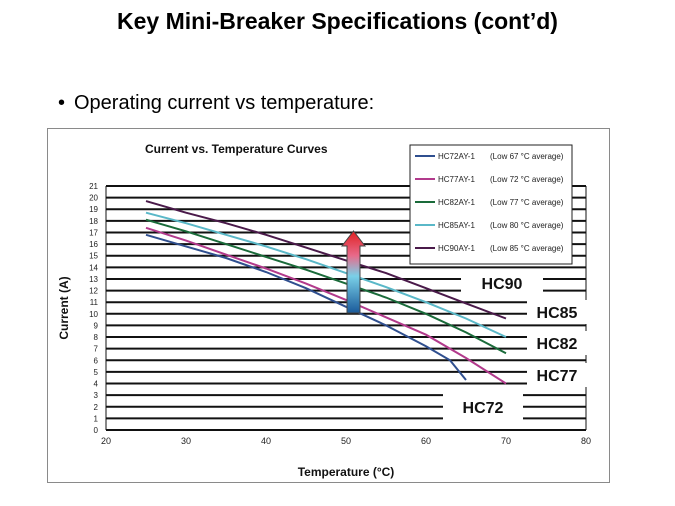 The height and width of the screenshot is (506, 675). Describe the element at coordinates (186, 441) in the screenshot. I see `x-tick-label: 30` at that location.